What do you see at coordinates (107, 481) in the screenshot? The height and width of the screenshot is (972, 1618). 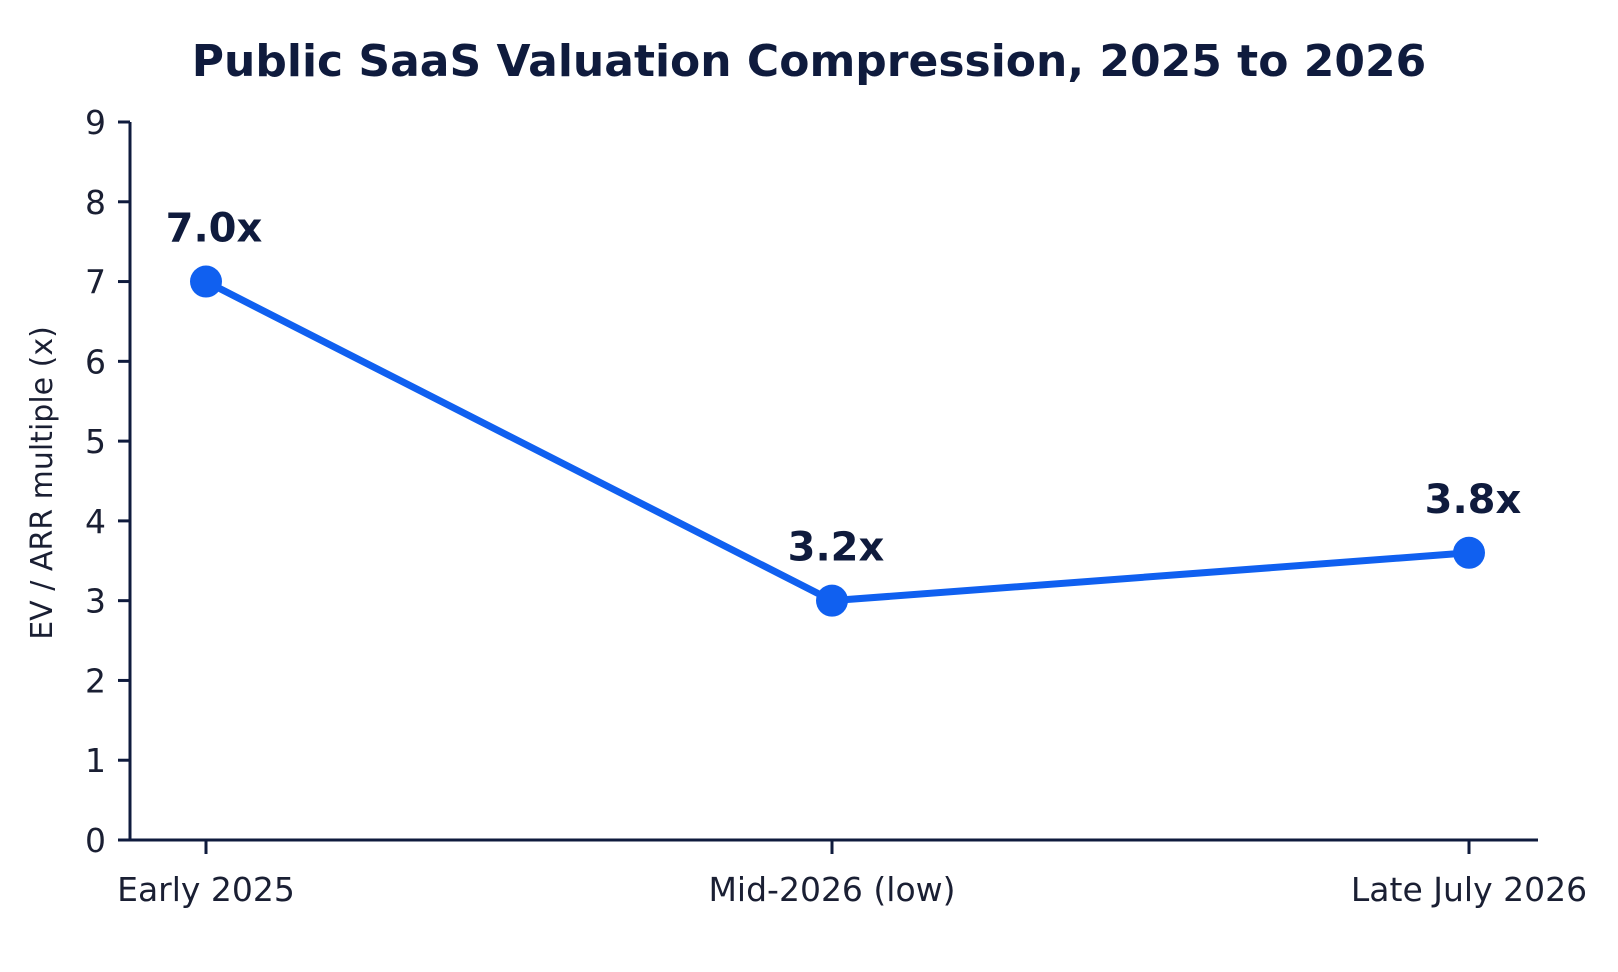 I see `y-axis-ticks: 0 1 2 3 4 5 6 7 8 9` at bounding box center [107, 481].